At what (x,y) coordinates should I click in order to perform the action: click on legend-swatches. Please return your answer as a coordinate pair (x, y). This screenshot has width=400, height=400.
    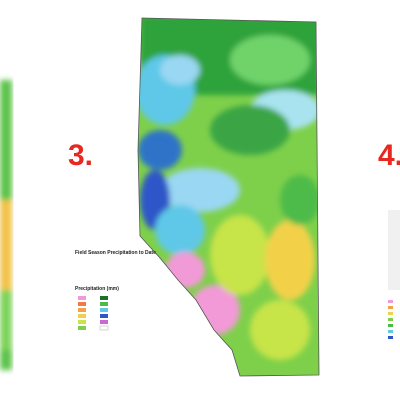
    Looking at the image, I should click on (93, 313).